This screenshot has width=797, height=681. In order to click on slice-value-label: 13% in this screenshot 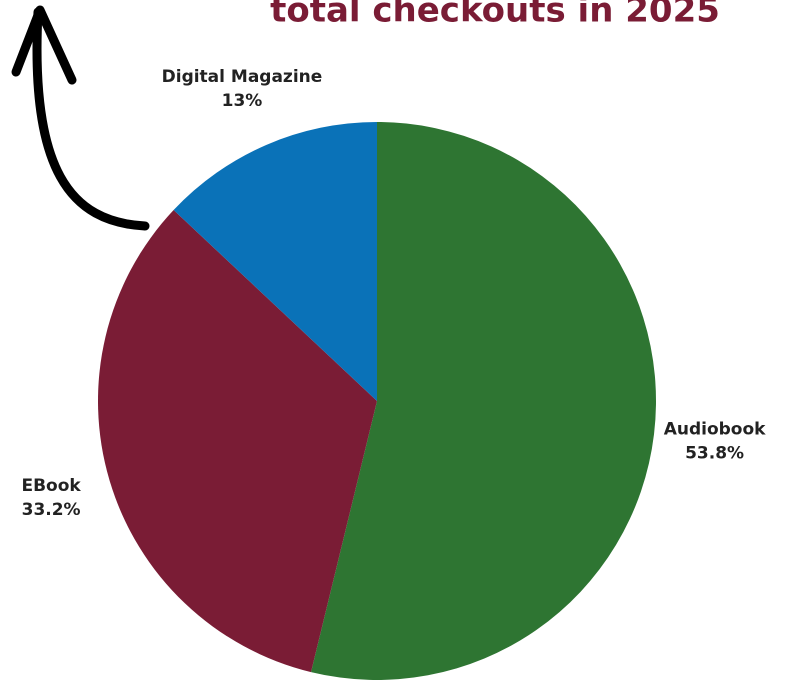, I will do `click(242, 101)`.